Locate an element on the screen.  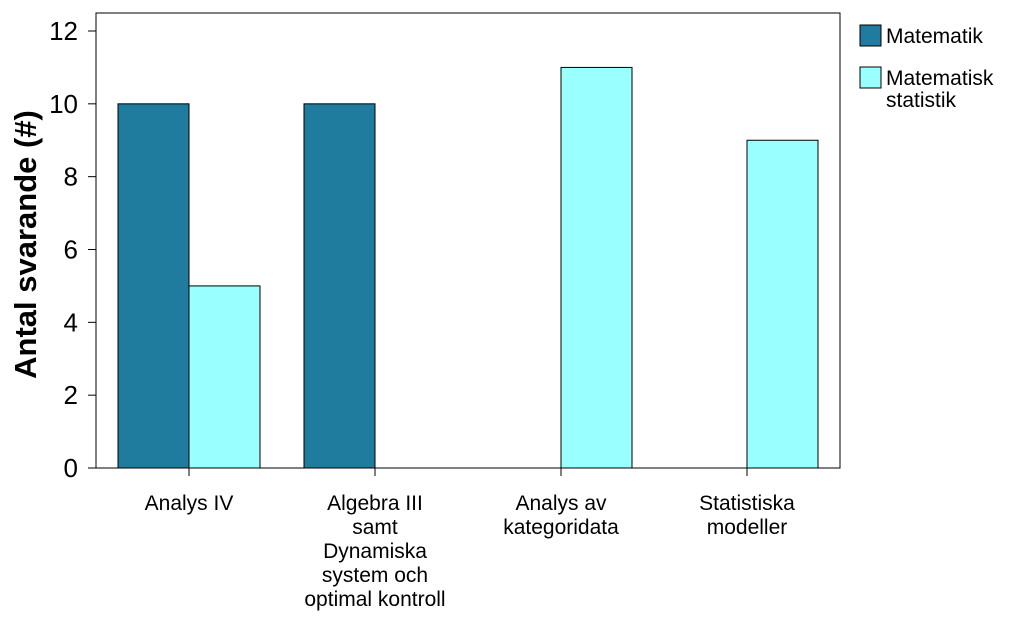
x-tick-label-line: system och is located at coordinates (375, 575).